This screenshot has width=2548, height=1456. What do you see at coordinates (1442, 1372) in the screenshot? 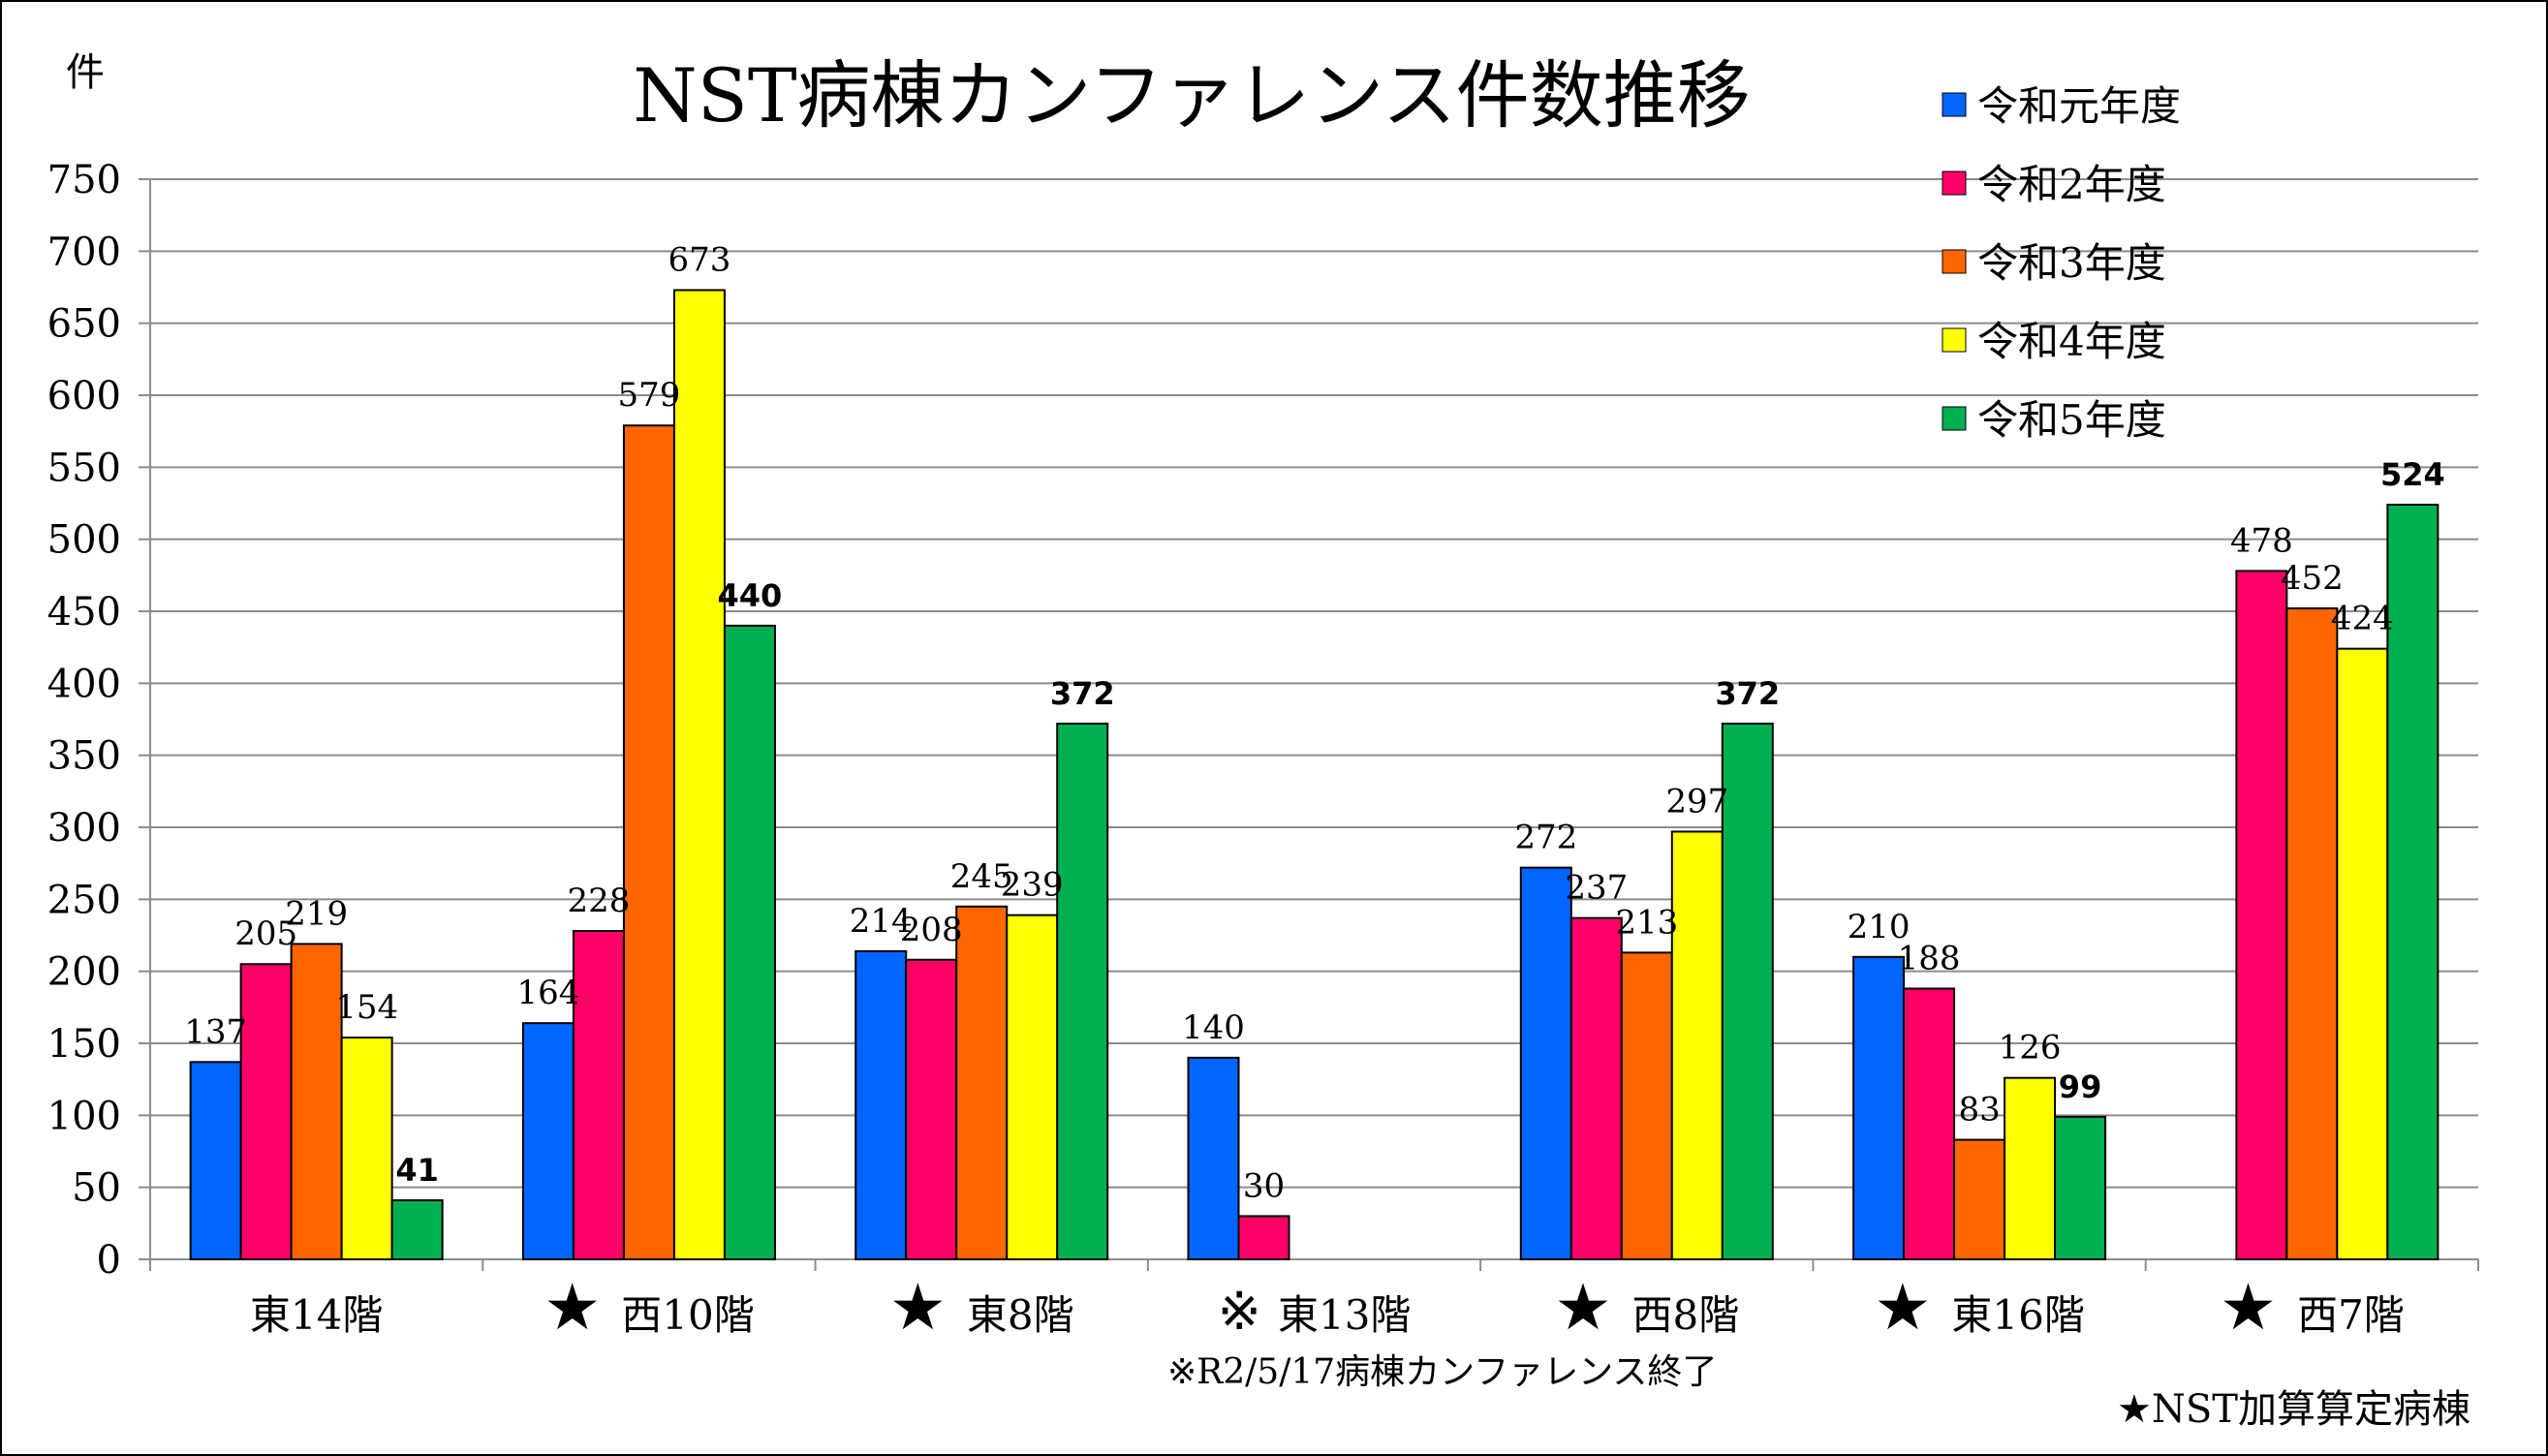
I see `note-annotation: ※R2/5/17病棟カンファレンス終了` at bounding box center [1442, 1372].